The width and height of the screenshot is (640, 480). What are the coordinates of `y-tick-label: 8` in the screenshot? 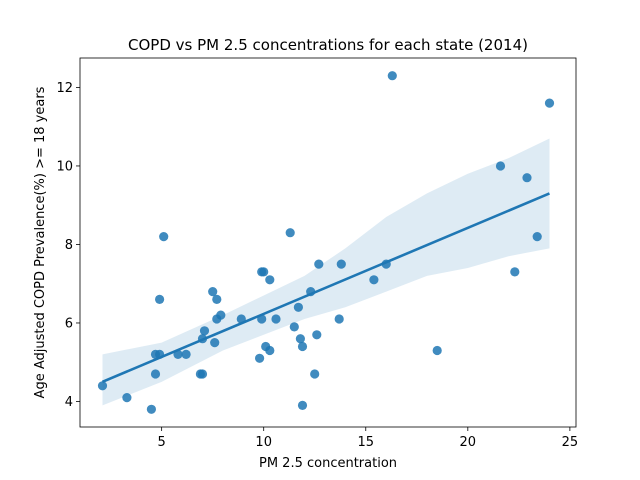 It's located at (69, 245).